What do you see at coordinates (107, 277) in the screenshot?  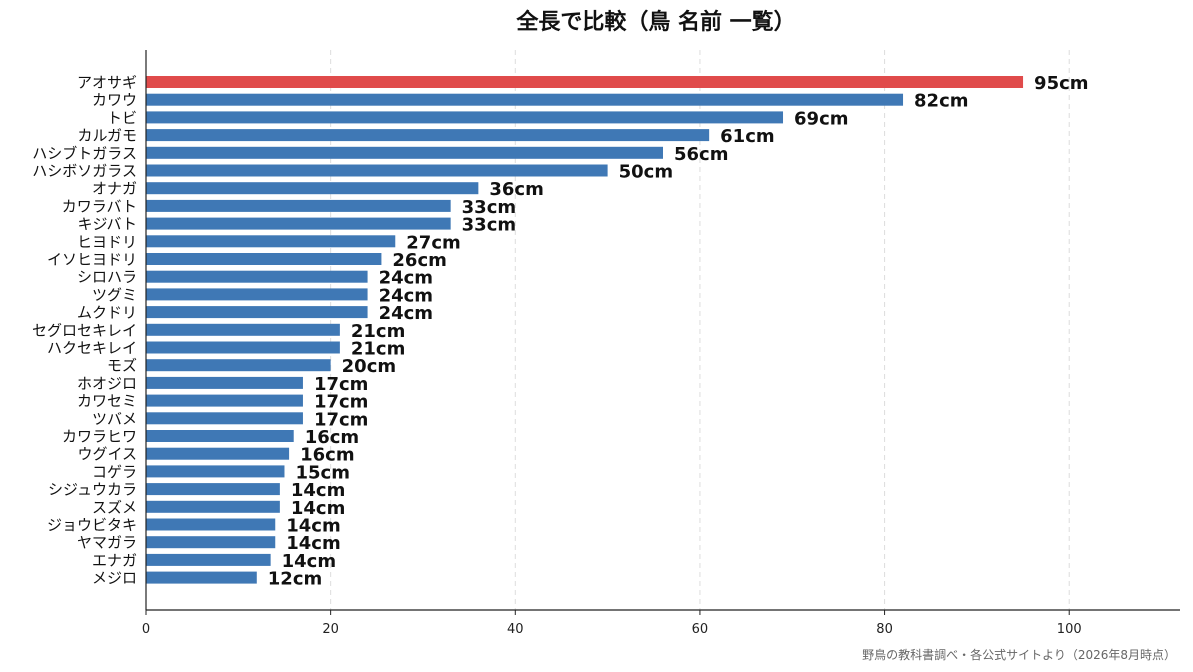 I see `category-label: シロハラ` at bounding box center [107, 277].